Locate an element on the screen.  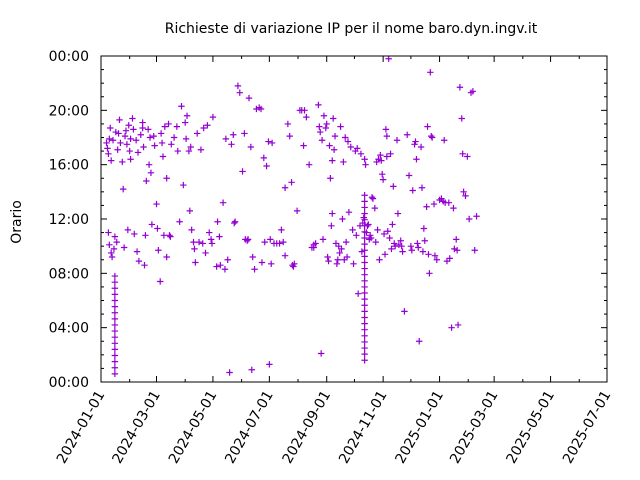
x-tick-label: 2024-09-01 is located at coordinates (307, 427).